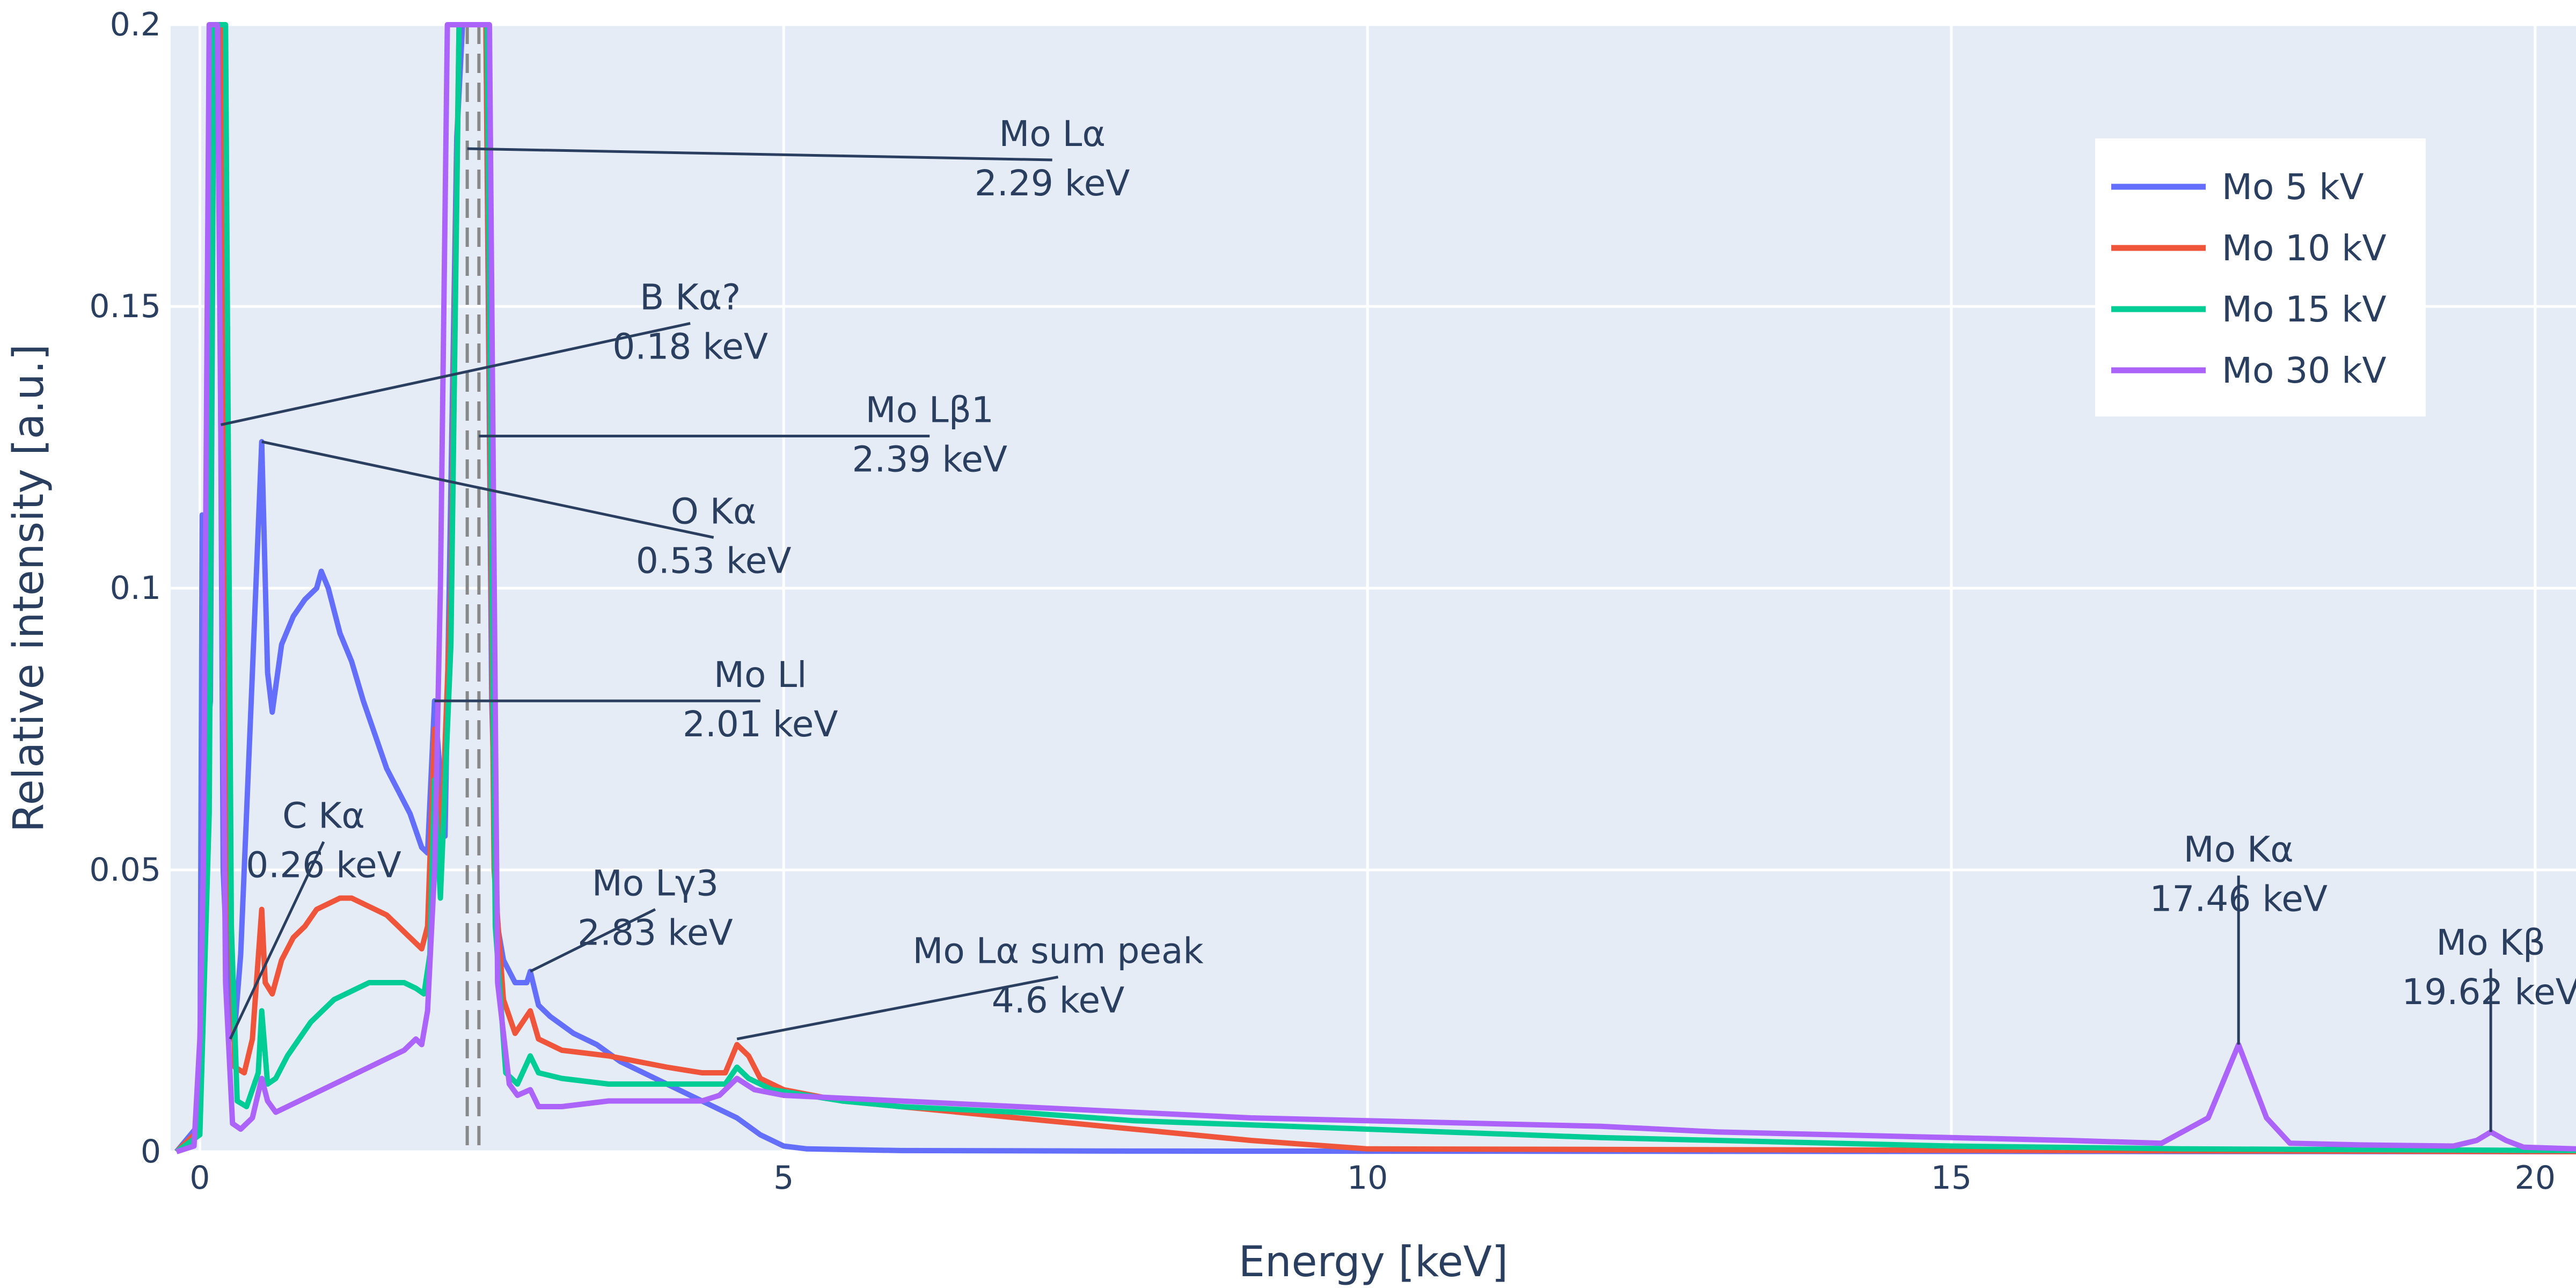 The width and height of the screenshot is (2576, 1288). Describe the element at coordinates (655, 883) in the screenshot. I see `annotation-label: Mo Lγ3` at that location.